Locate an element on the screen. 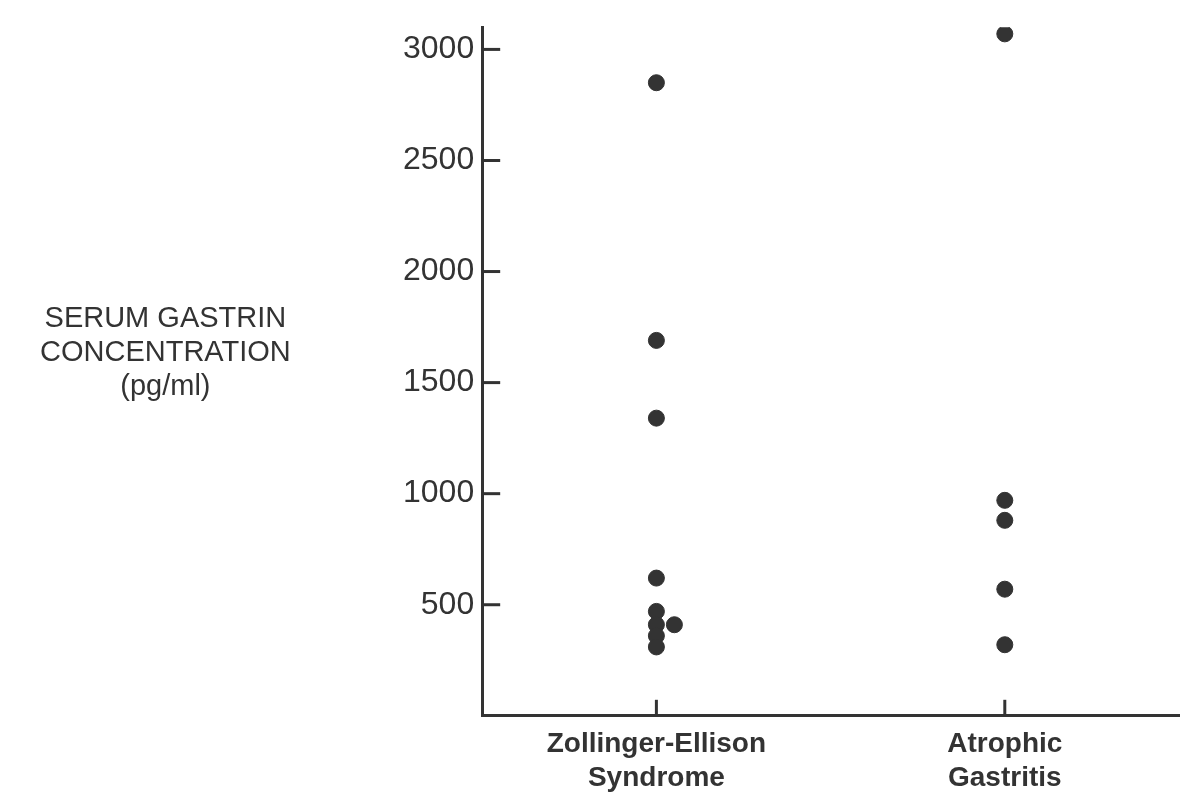 This screenshot has width=1188, height=809. x-tick-label: Zollinger-Ellison Syndrome is located at coordinates (656, 759).